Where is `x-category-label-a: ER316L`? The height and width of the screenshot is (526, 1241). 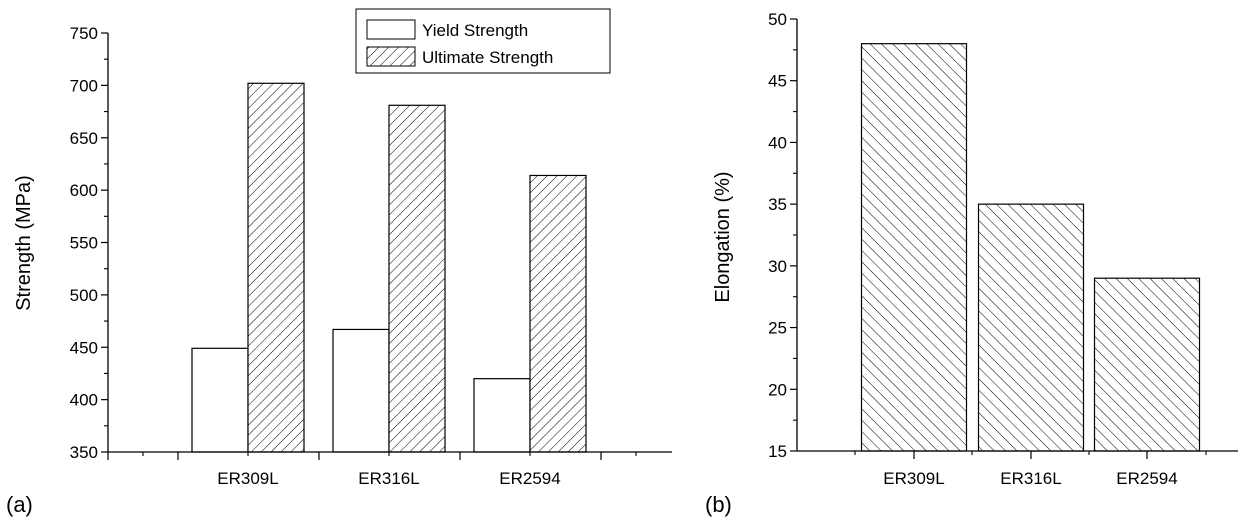
x-category-label-a: ER316L is located at coordinates (388, 478).